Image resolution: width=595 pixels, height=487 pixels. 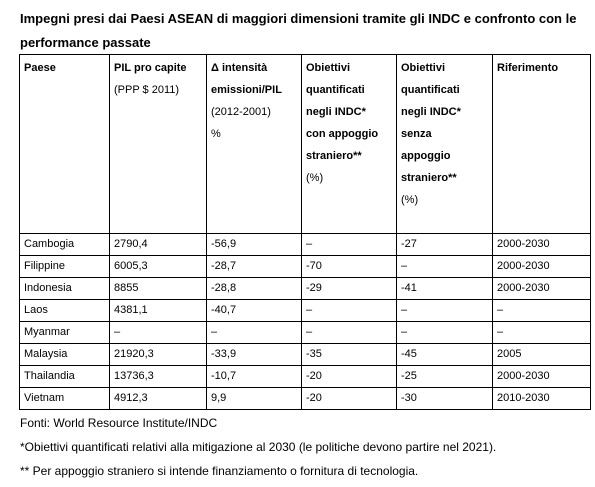 I want to click on table-row: Malaysia 21920,3 -33,9 -35 -45 2005, so click(x=305, y=354).